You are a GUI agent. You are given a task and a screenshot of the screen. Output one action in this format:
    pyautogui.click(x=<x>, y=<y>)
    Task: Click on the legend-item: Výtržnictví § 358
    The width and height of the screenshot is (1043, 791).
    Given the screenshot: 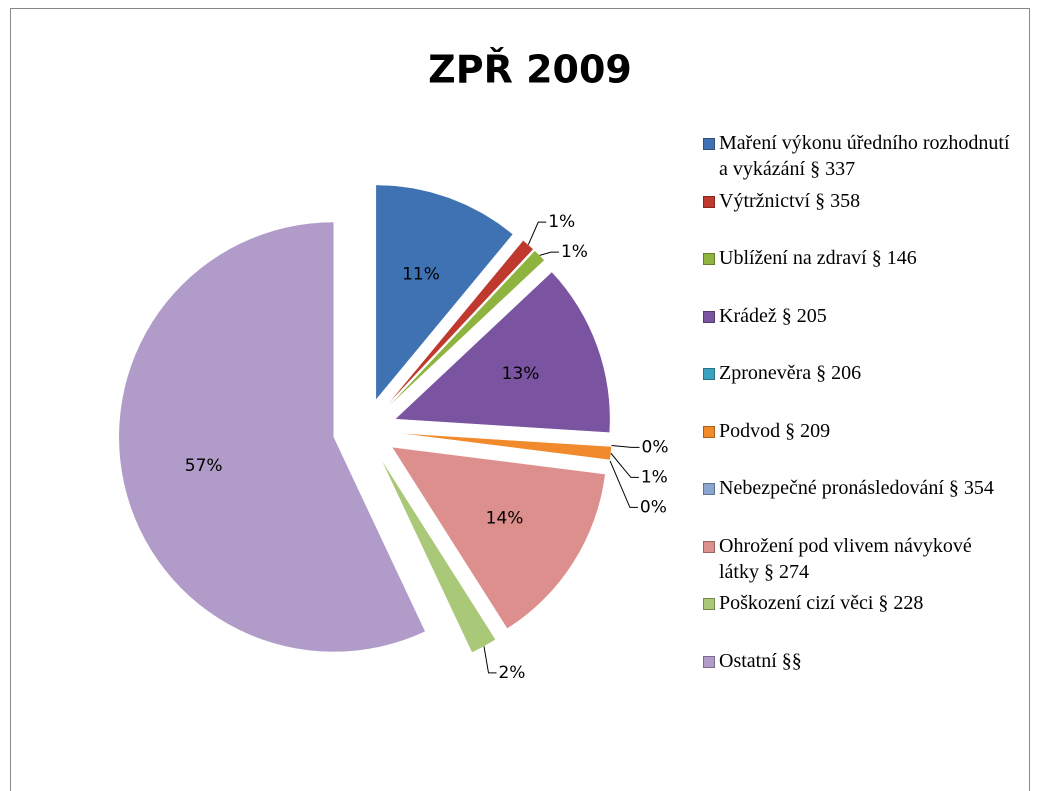 What is the action you would take?
    pyautogui.click(x=858, y=217)
    